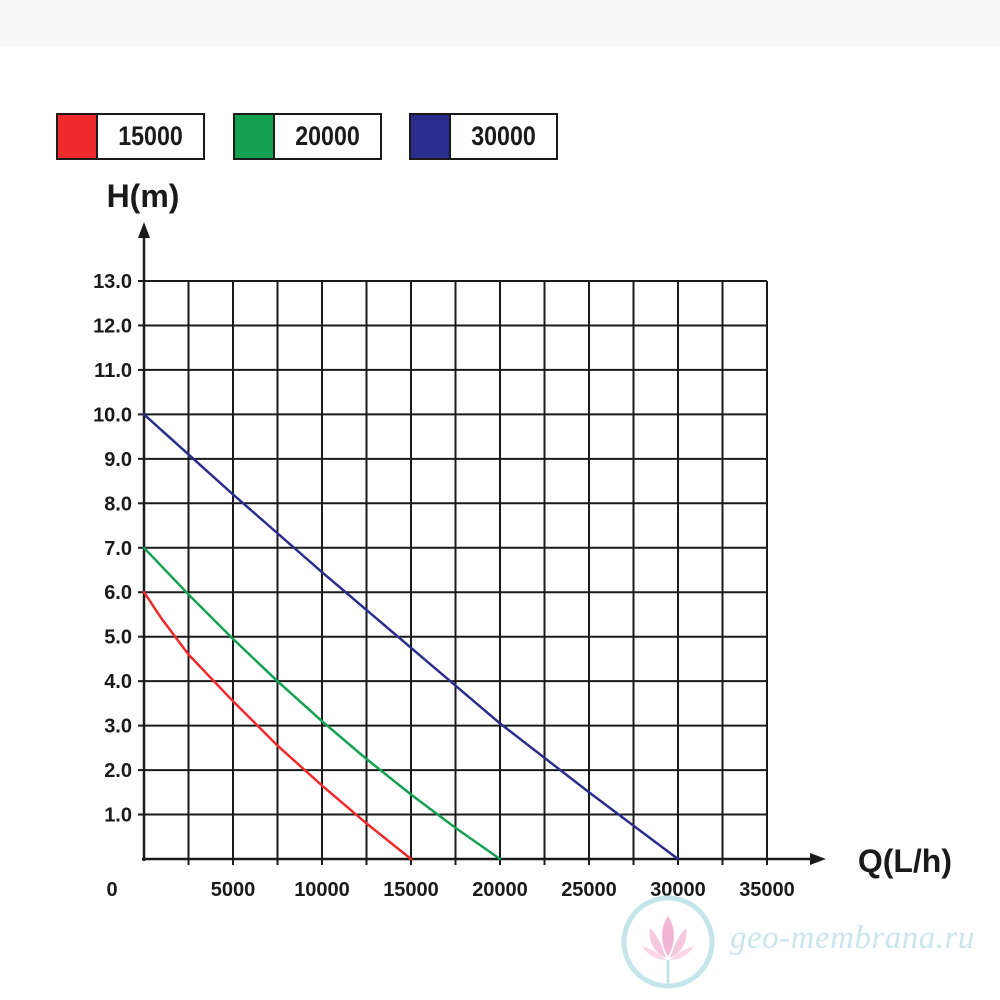 The image size is (1000, 1000). Describe the element at coordinates (143, 196) in the screenshot. I see `y-axis-label: H(m)` at that location.